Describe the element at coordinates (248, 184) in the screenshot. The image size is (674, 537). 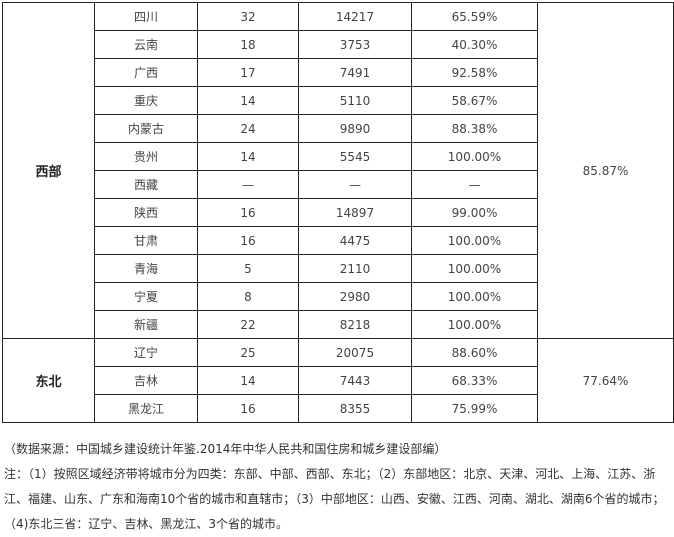
I see `city-count: —` at that location.